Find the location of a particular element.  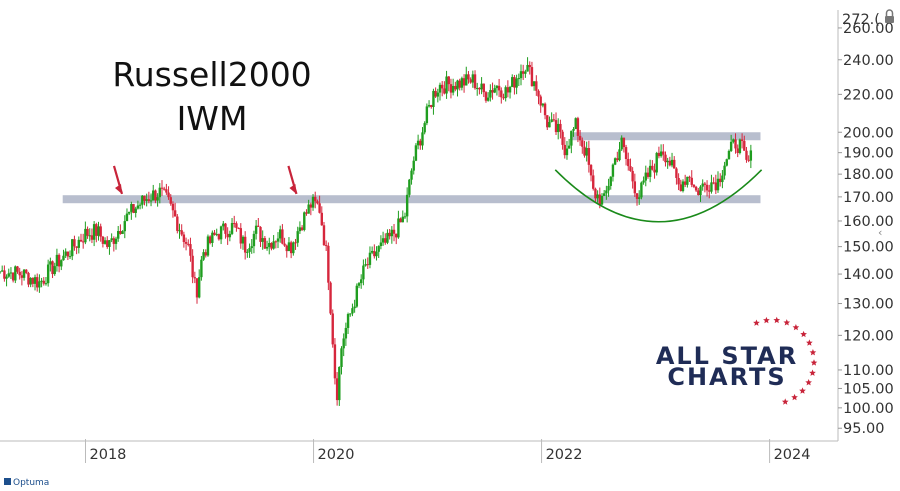

lock-icon is located at coordinates (889, 16).